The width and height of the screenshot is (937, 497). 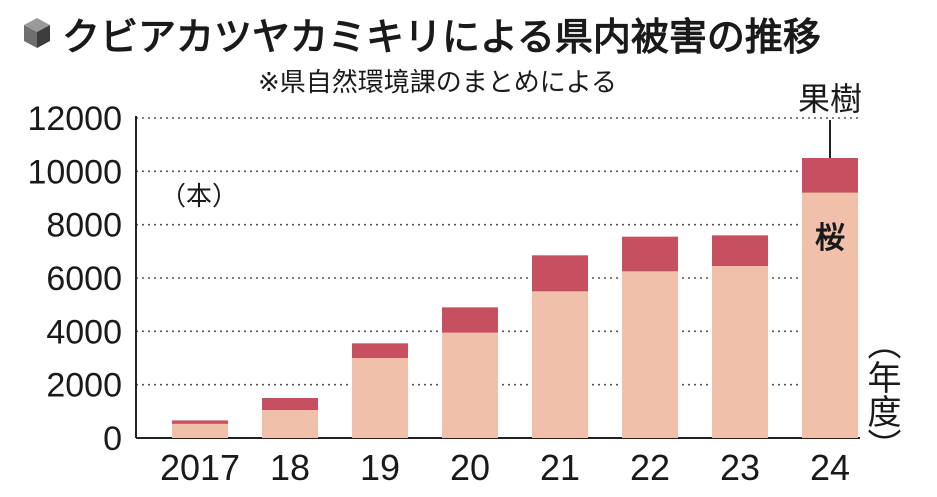 What do you see at coordinates (650, 467) in the screenshot?
I see `x-tick-label: 22` at bounding box center [650, 467].